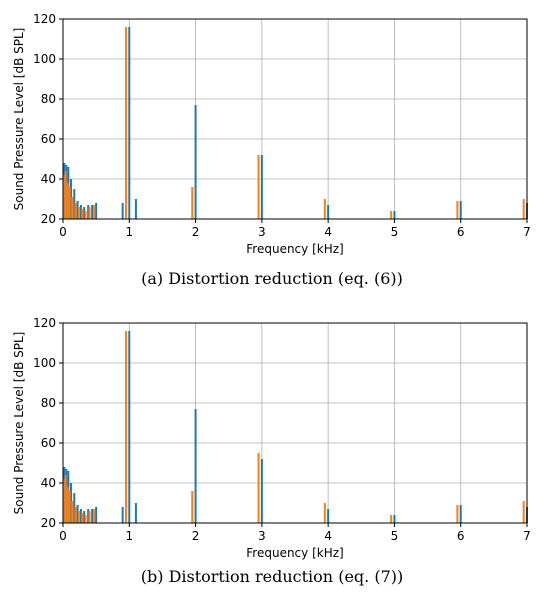 The height and width of the screenshot is (600, 545). Describe the element at coordinates (272, 576) in the screenshot. I see `figure-caption: (b) Distortion reduction (eq. (7))` at that location.